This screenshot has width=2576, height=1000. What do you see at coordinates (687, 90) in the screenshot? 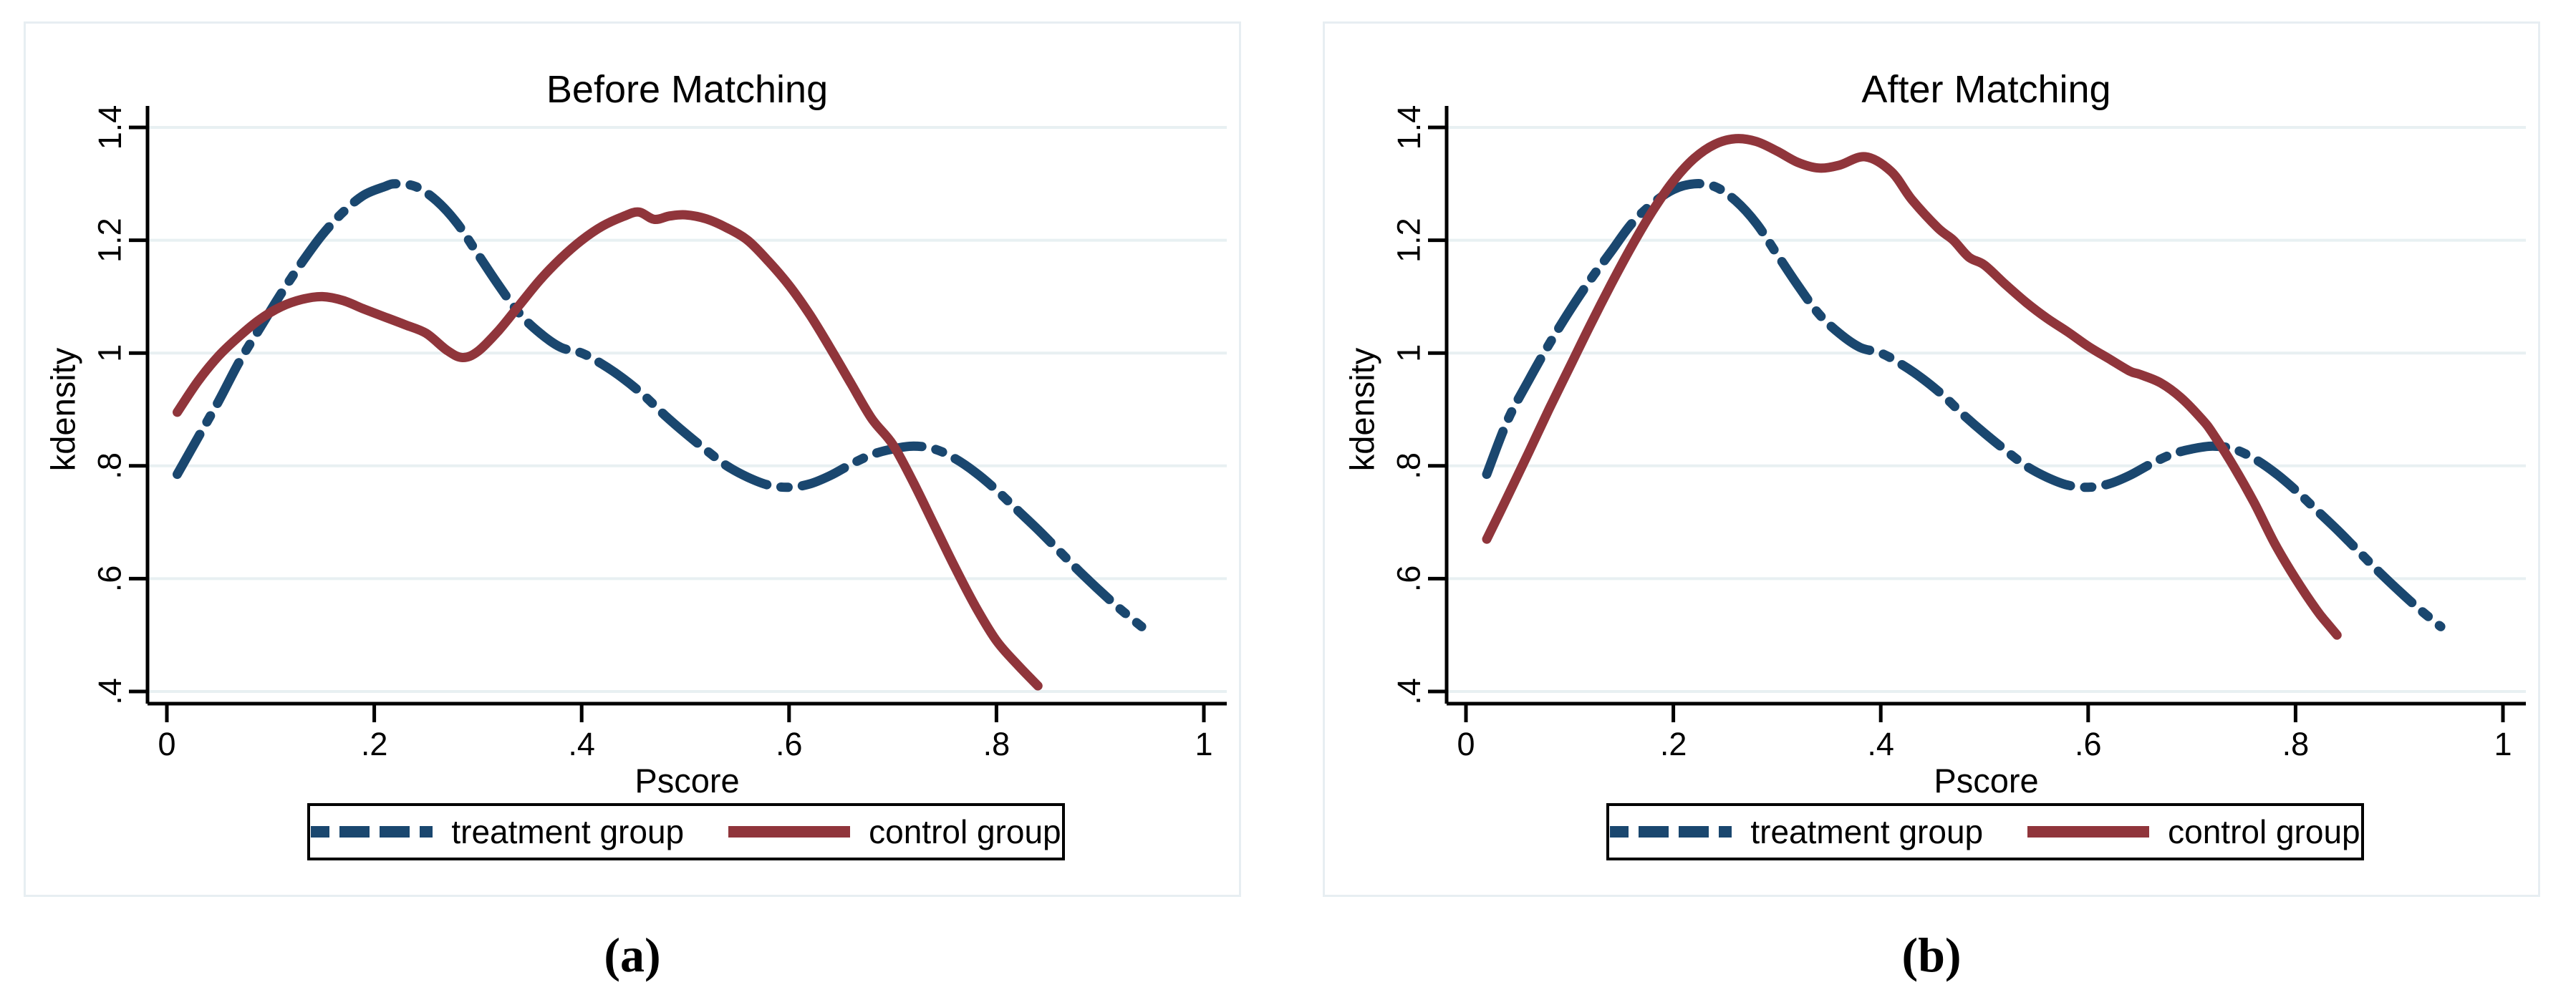
I see `chart-title: Before Matching` at bounding box center [687, 90].